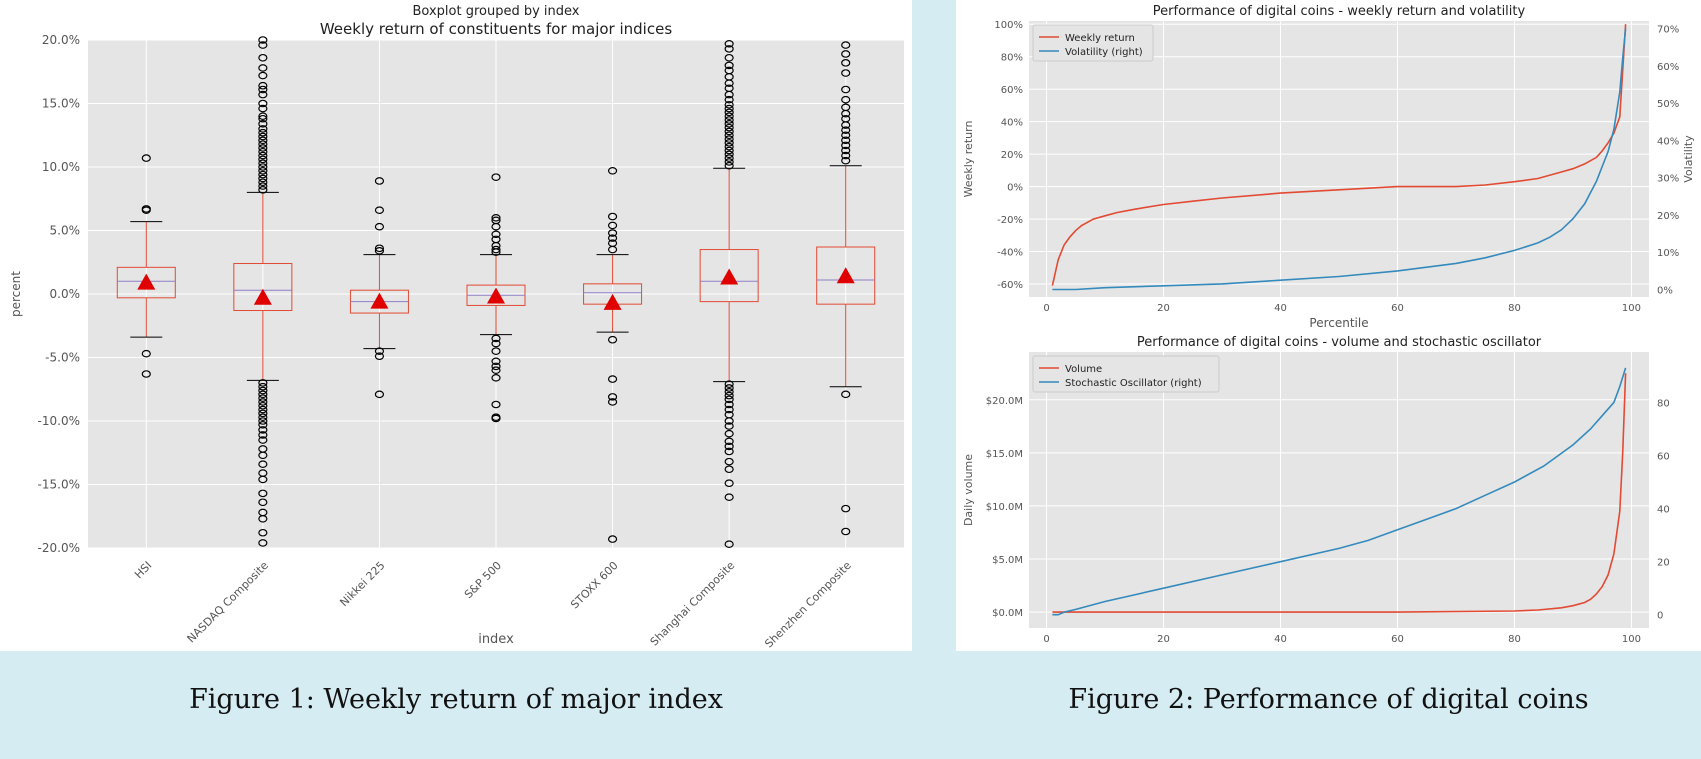  What do you see at coordinates (1397, 639) in the screenshot?
I see `volume-chart-x-tick-label: 60` at bounding box center [1397, 639].